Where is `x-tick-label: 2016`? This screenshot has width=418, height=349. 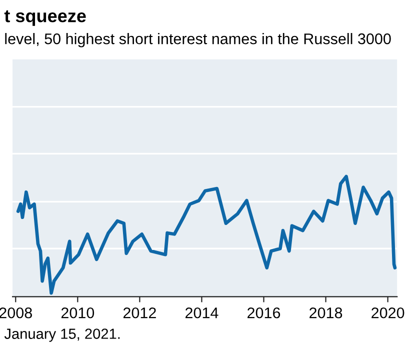 x-tick-label: 2016 is located at coordinates (264, 312).